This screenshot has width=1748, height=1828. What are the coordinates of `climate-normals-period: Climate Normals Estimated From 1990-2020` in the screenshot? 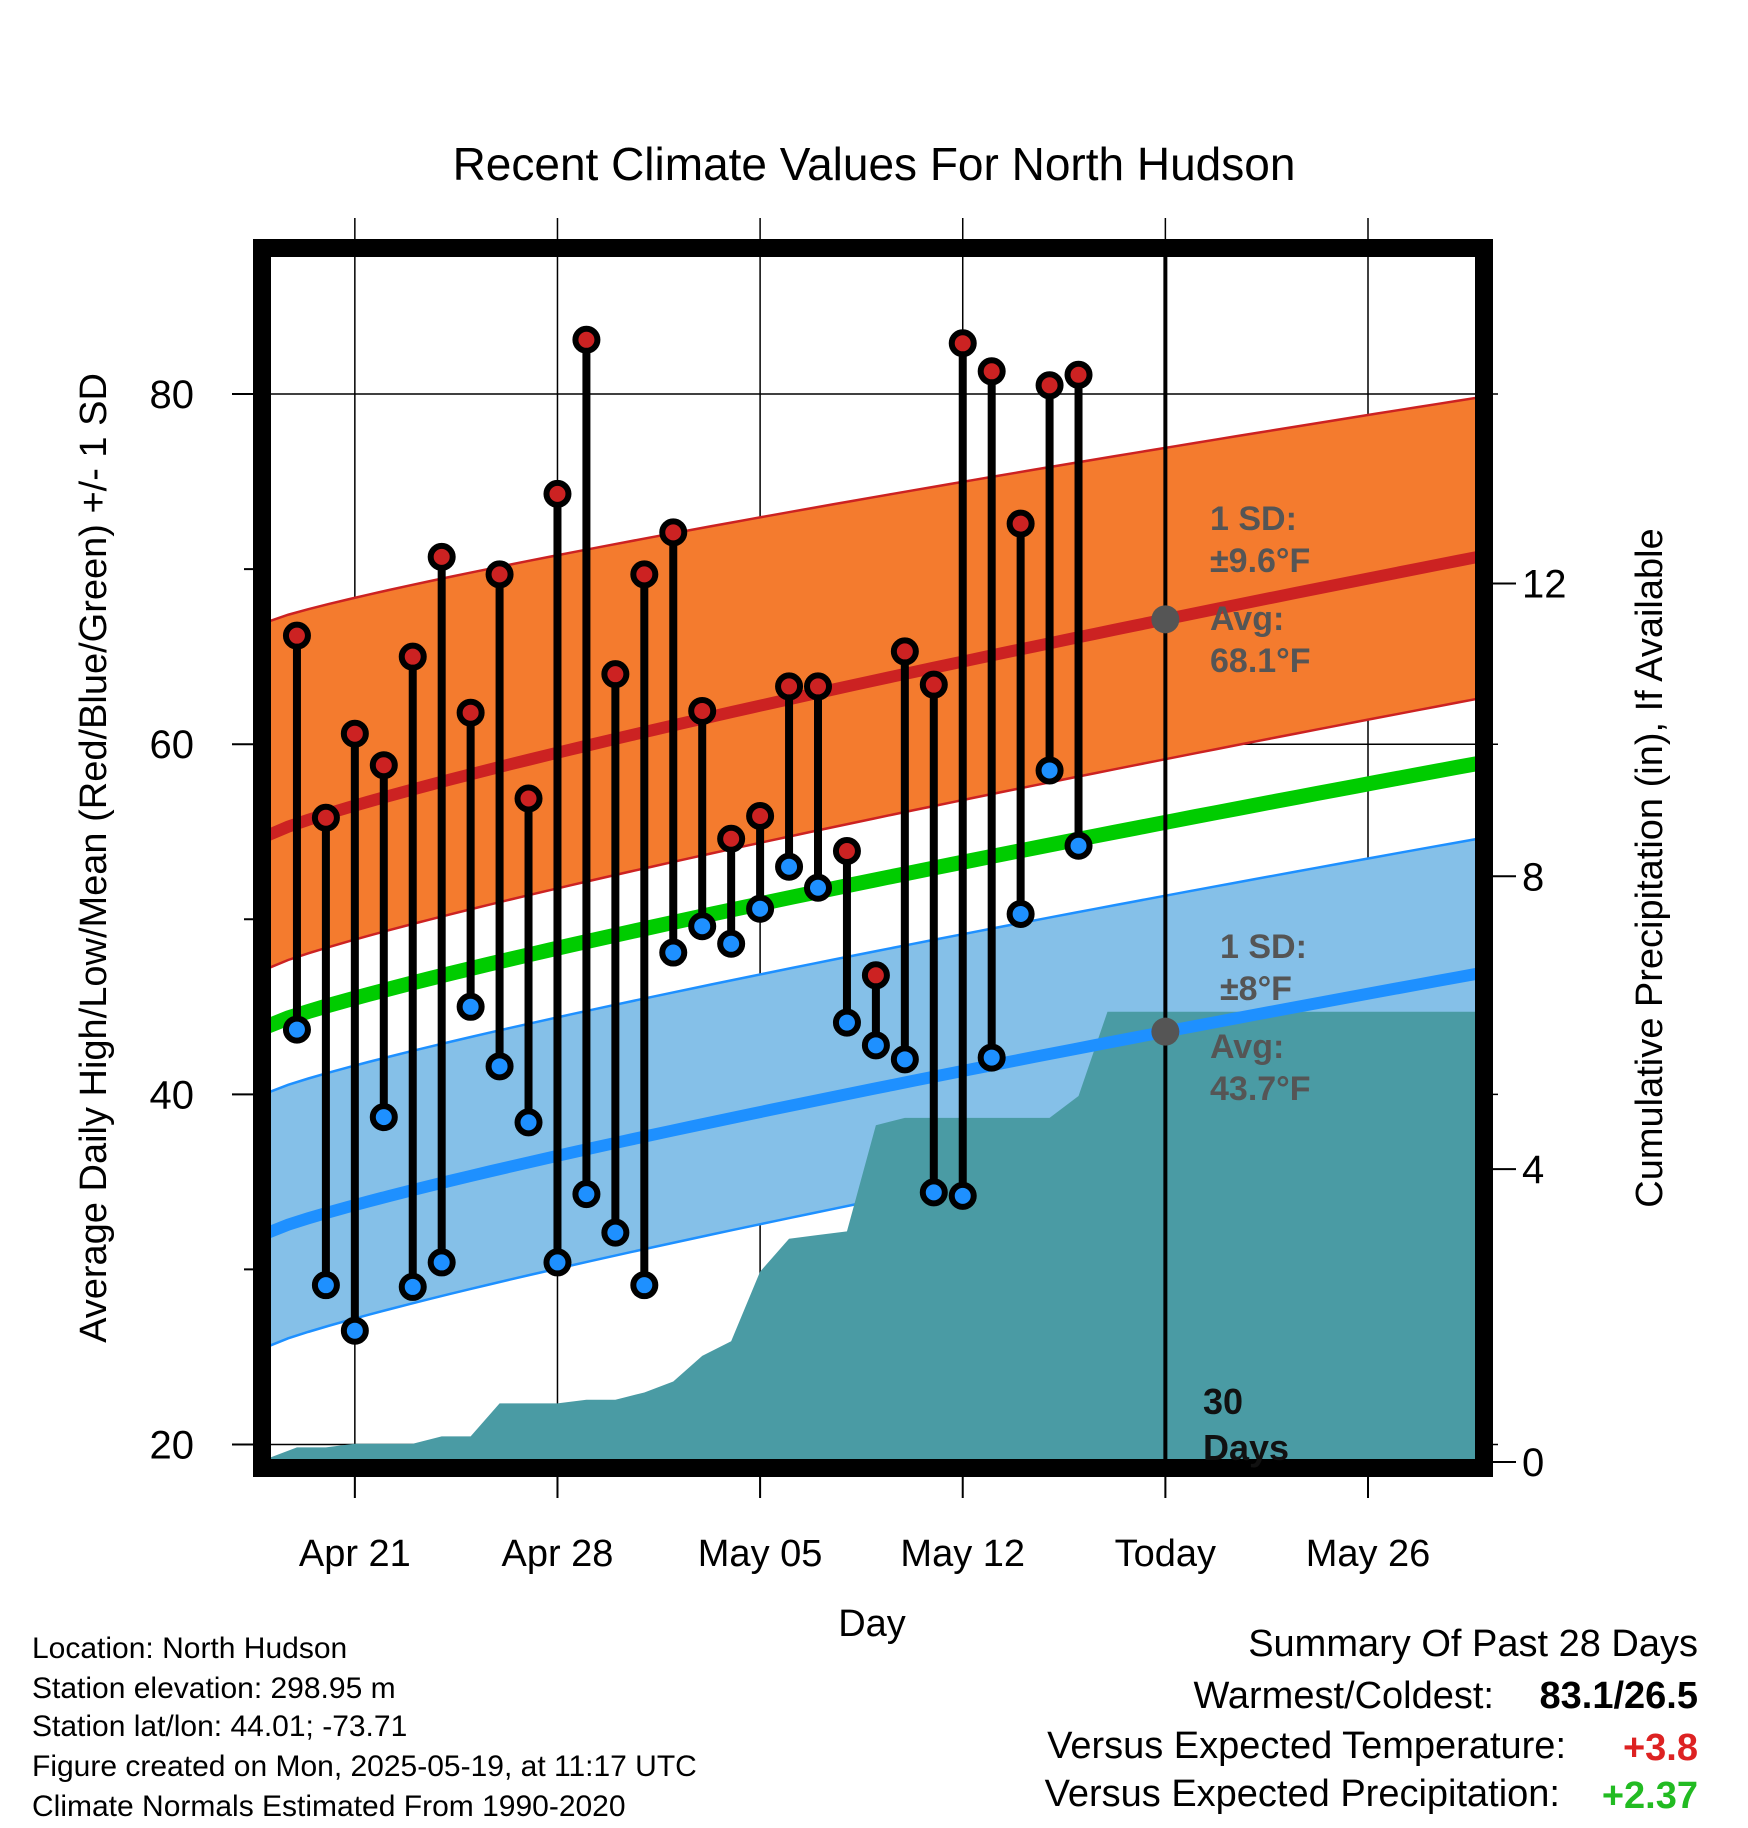 It's located at (329, 1806).